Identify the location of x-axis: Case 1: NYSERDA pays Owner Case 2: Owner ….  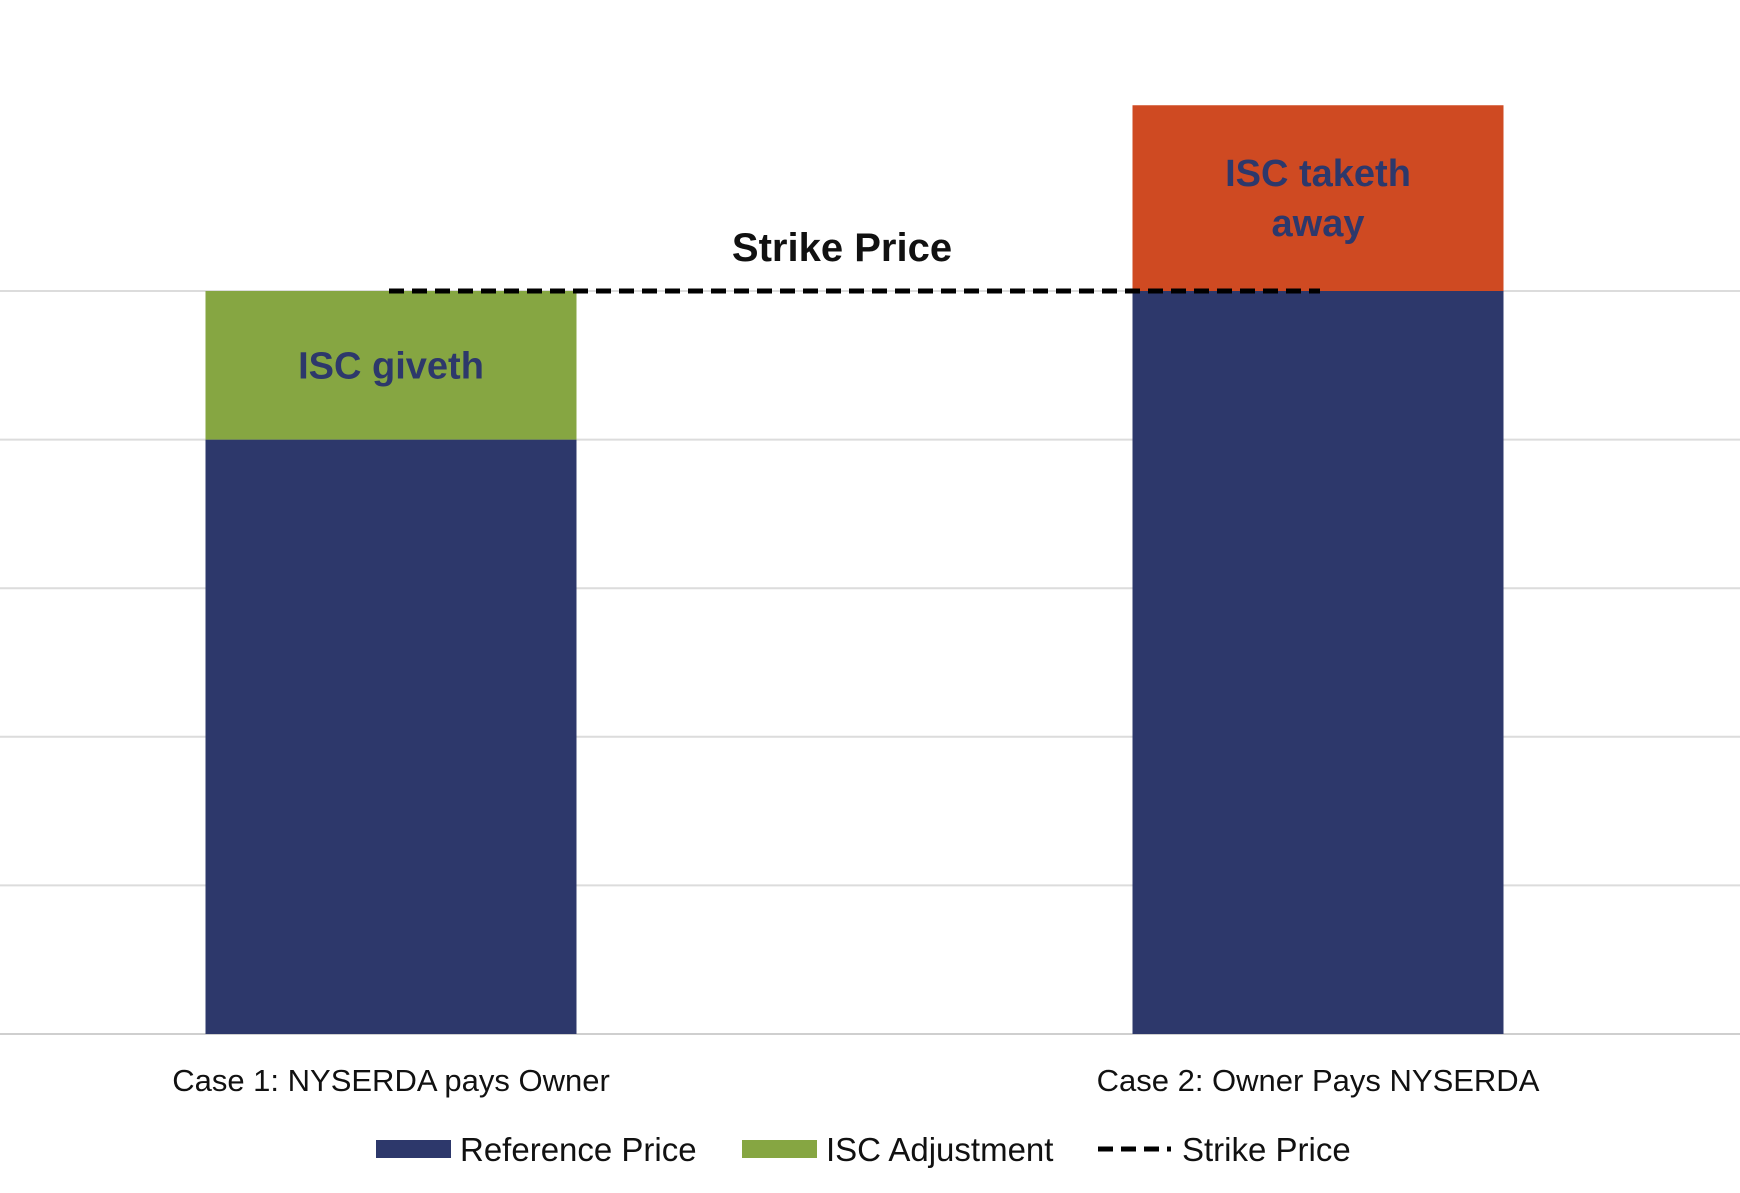
(856, 1080).